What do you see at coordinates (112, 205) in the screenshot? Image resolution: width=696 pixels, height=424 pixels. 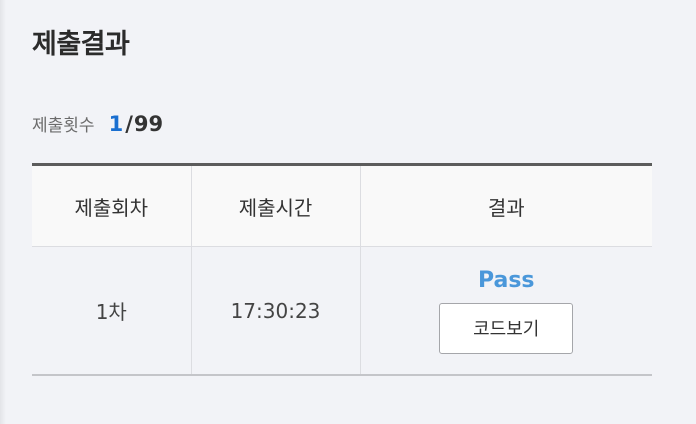 I see `column-header-round: 제출회차` at bounding box center [112, 205].